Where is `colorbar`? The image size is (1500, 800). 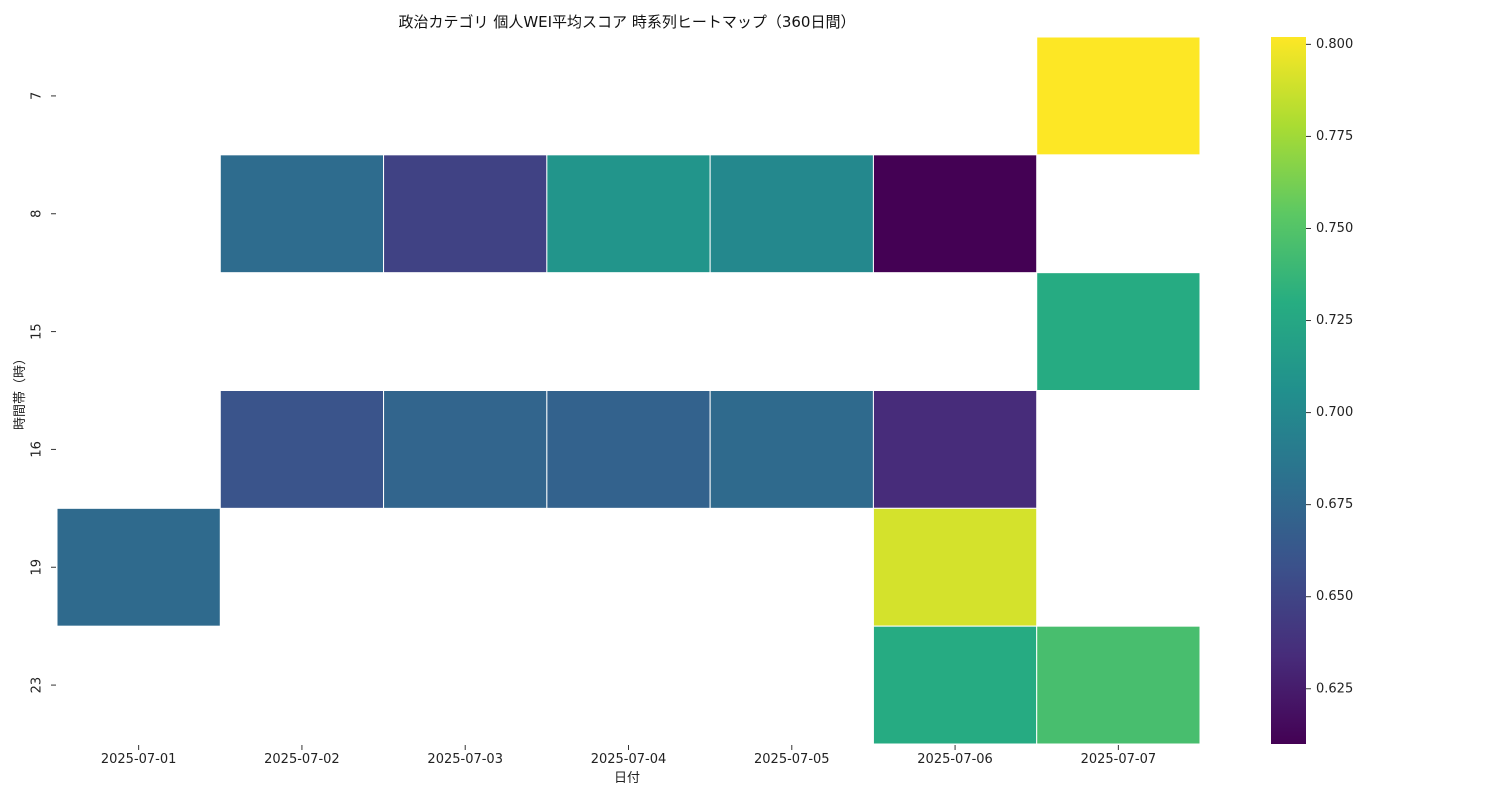 colorbar is located at coordinates (1288, 390).